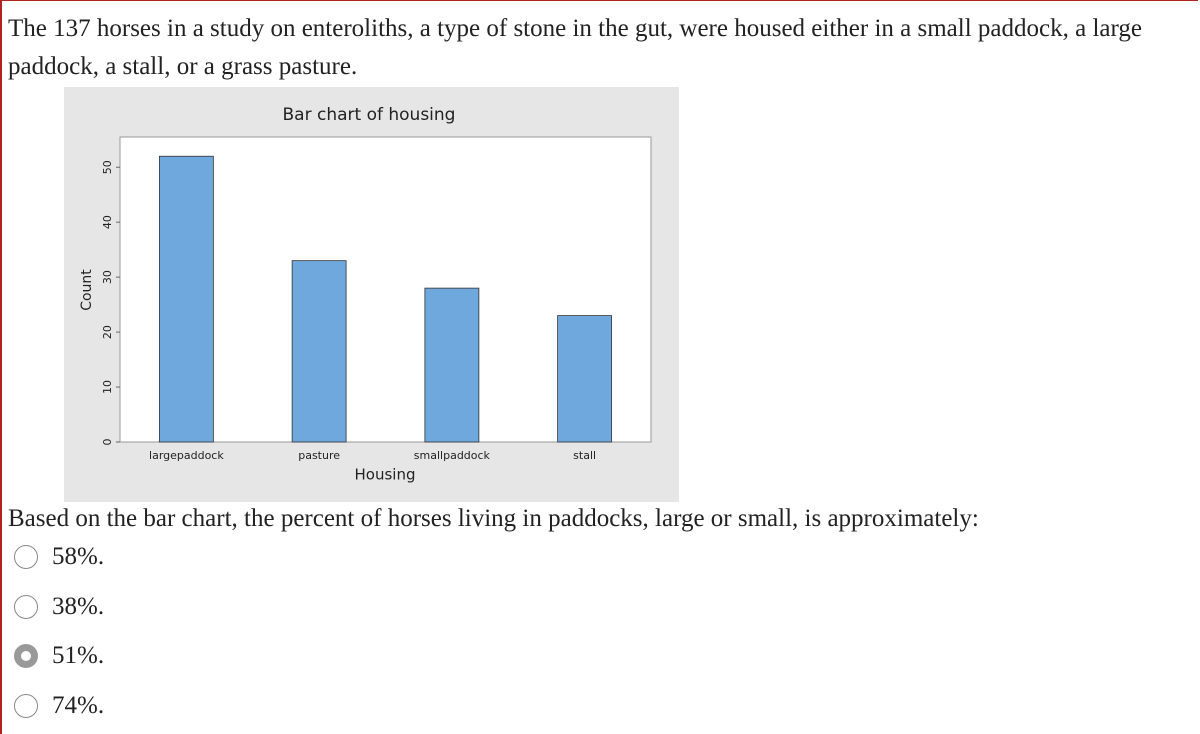 This screenshot has height=734, width=1200. I want to click on x-axis-label: Housing, so click(385, 475).